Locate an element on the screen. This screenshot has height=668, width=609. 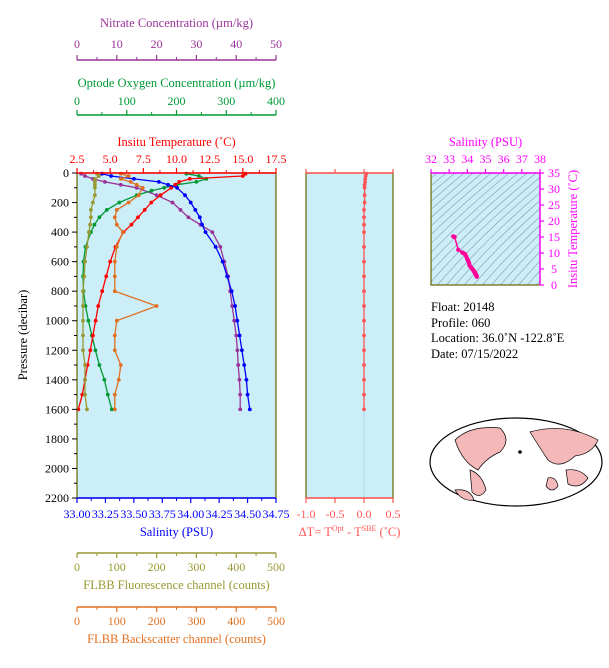
backscatter-tick-label-5: 500 is located at coordinates (276, 621).